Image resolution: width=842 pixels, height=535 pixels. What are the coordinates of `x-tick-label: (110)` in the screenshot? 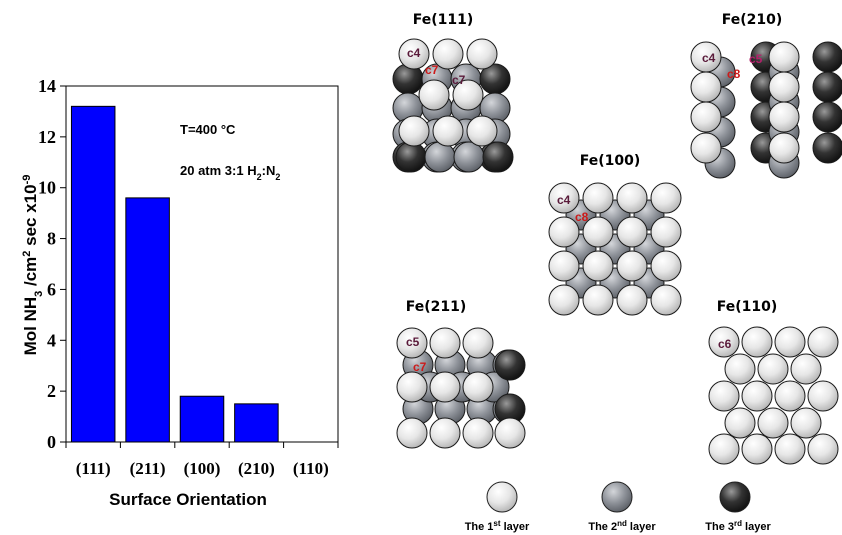 It's located at (311, 468).